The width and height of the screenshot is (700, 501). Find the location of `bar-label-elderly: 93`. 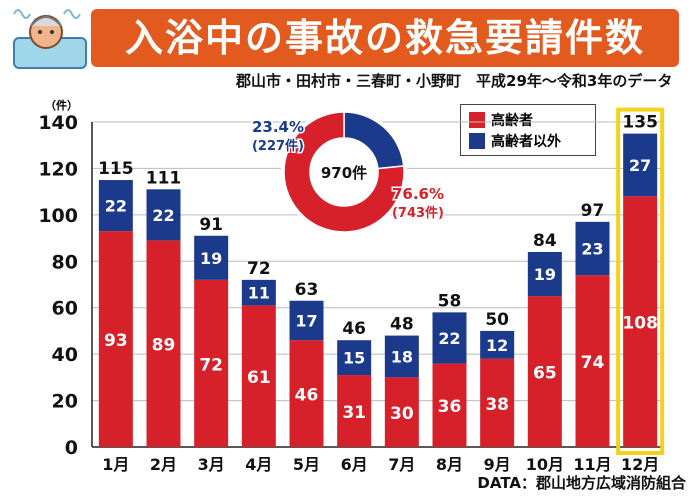

bar-label-elderly: 93 is located at coordinates (116, 341).